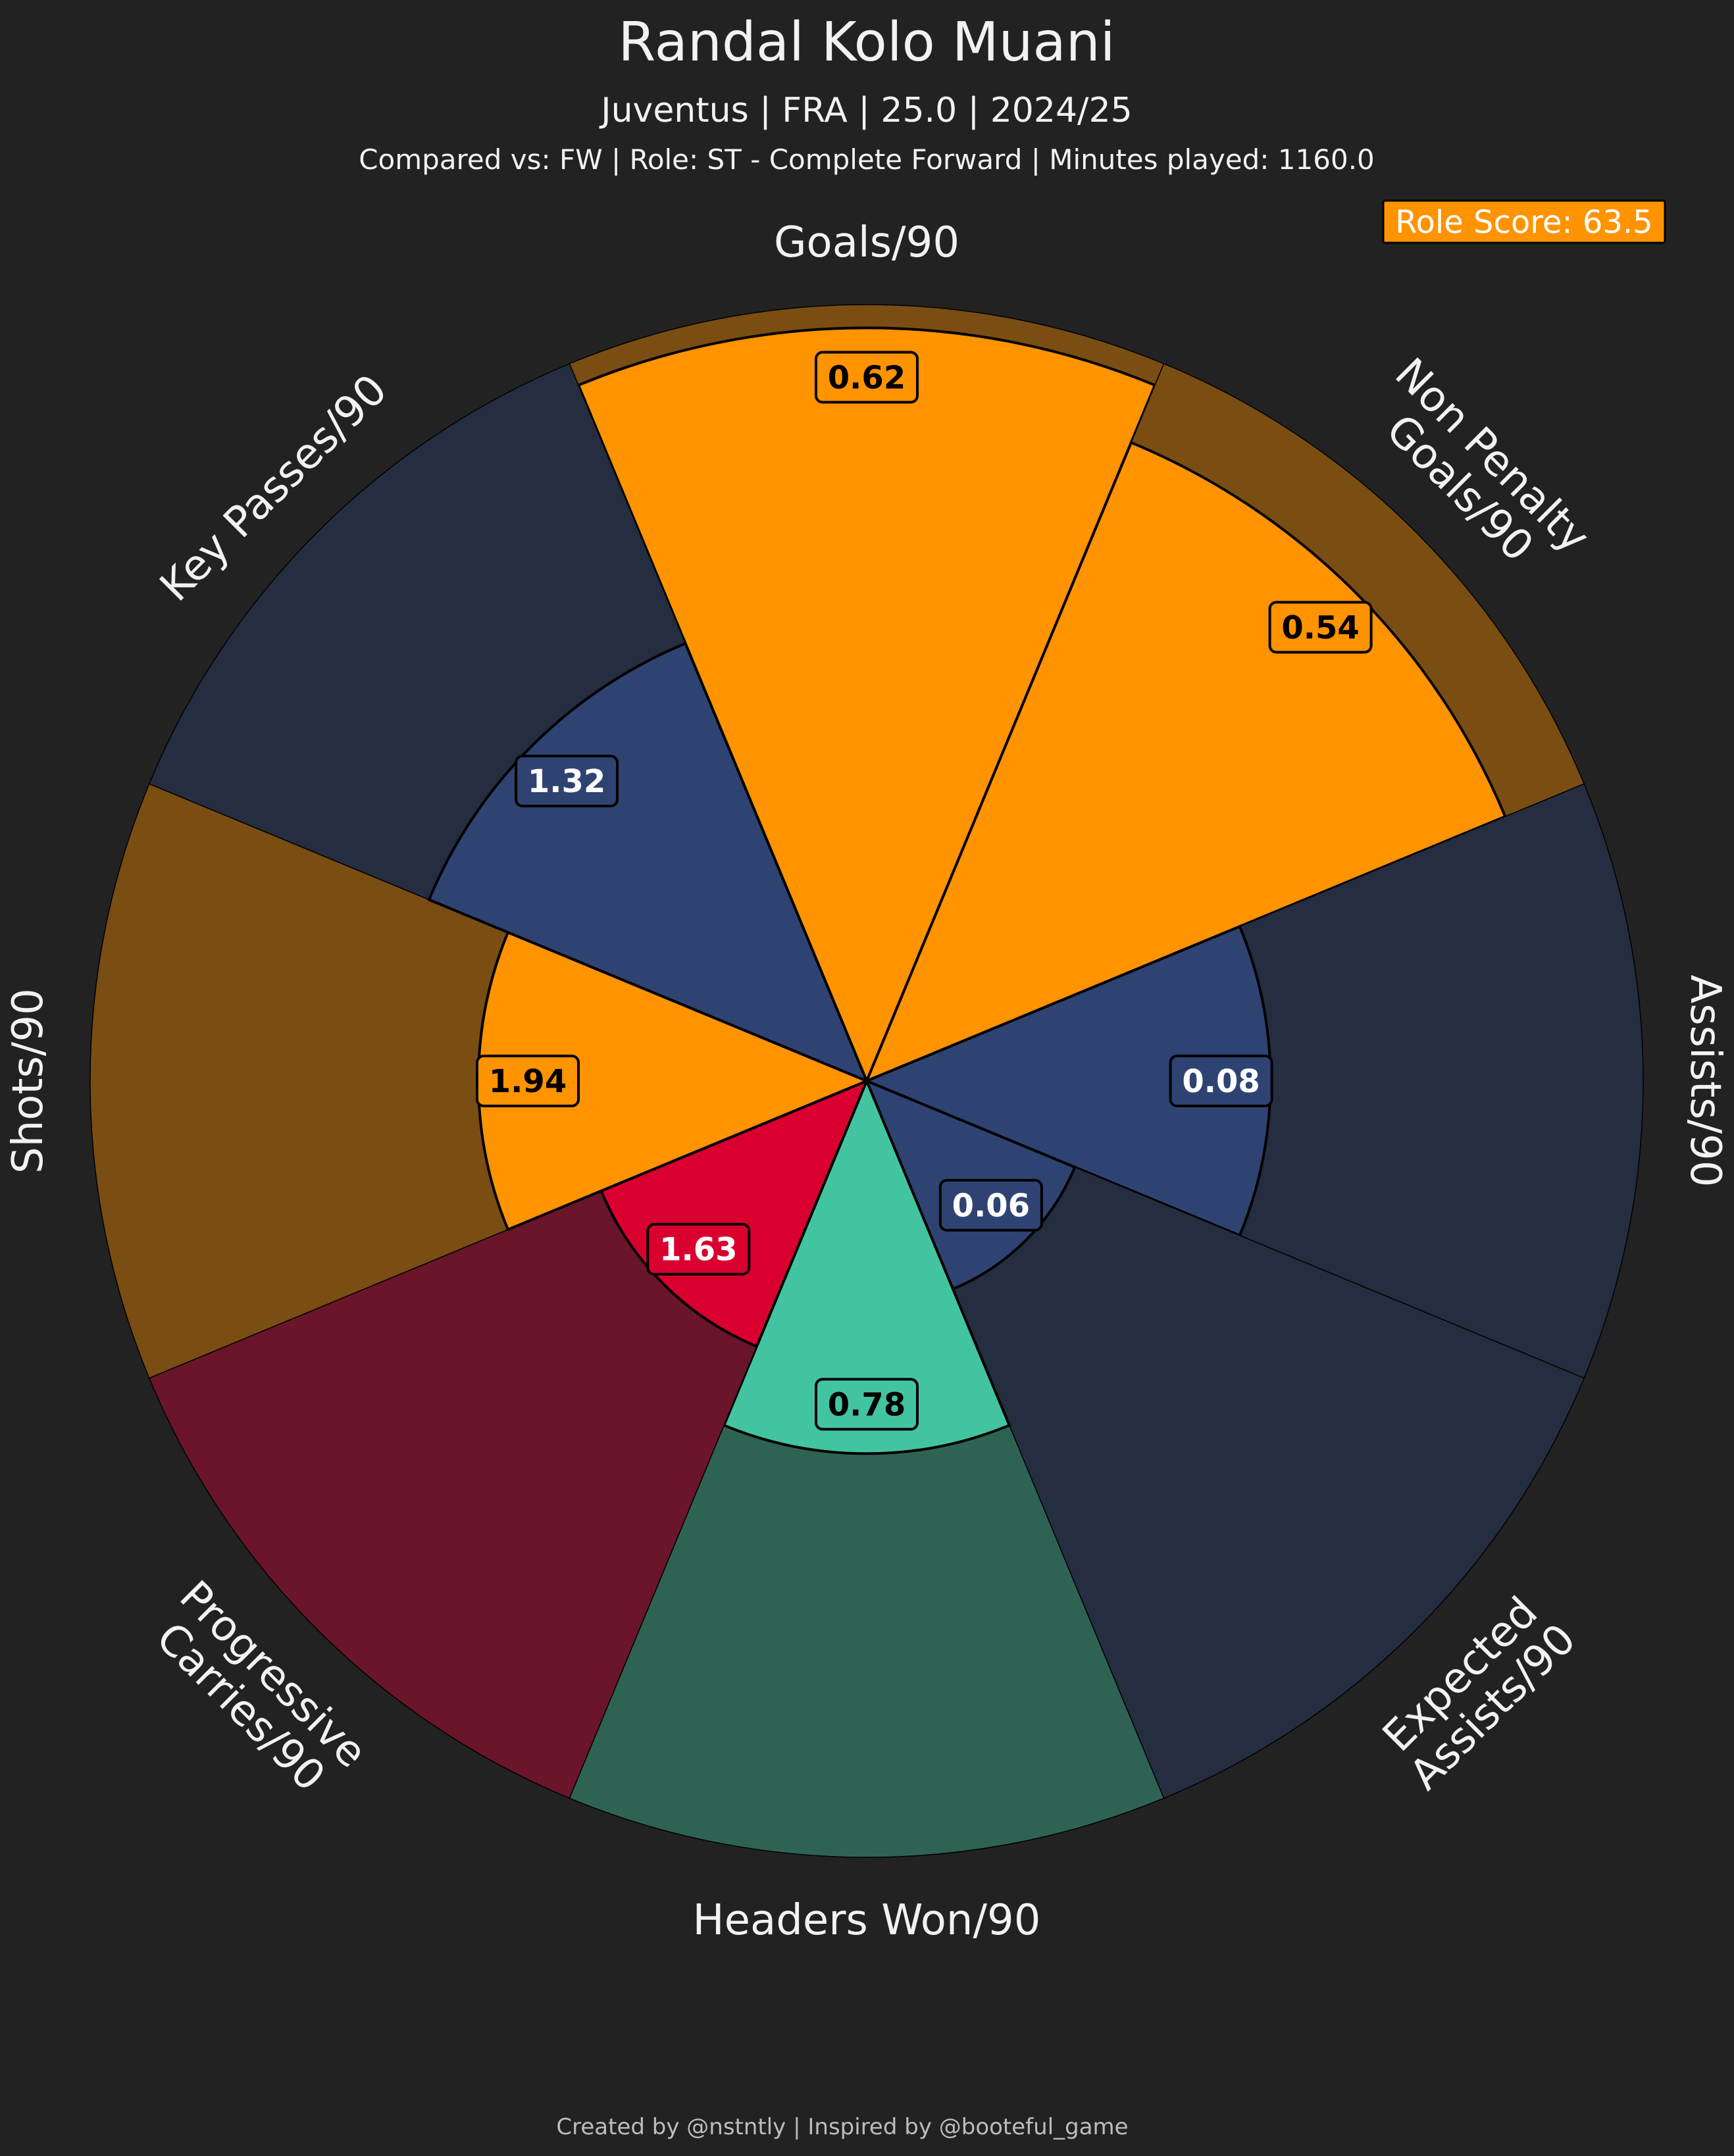 Image resolution: width=1734 pixels, height=2156 pixels. I want to click on chart-title: Randal Kolo Muani, so click(866, 42).